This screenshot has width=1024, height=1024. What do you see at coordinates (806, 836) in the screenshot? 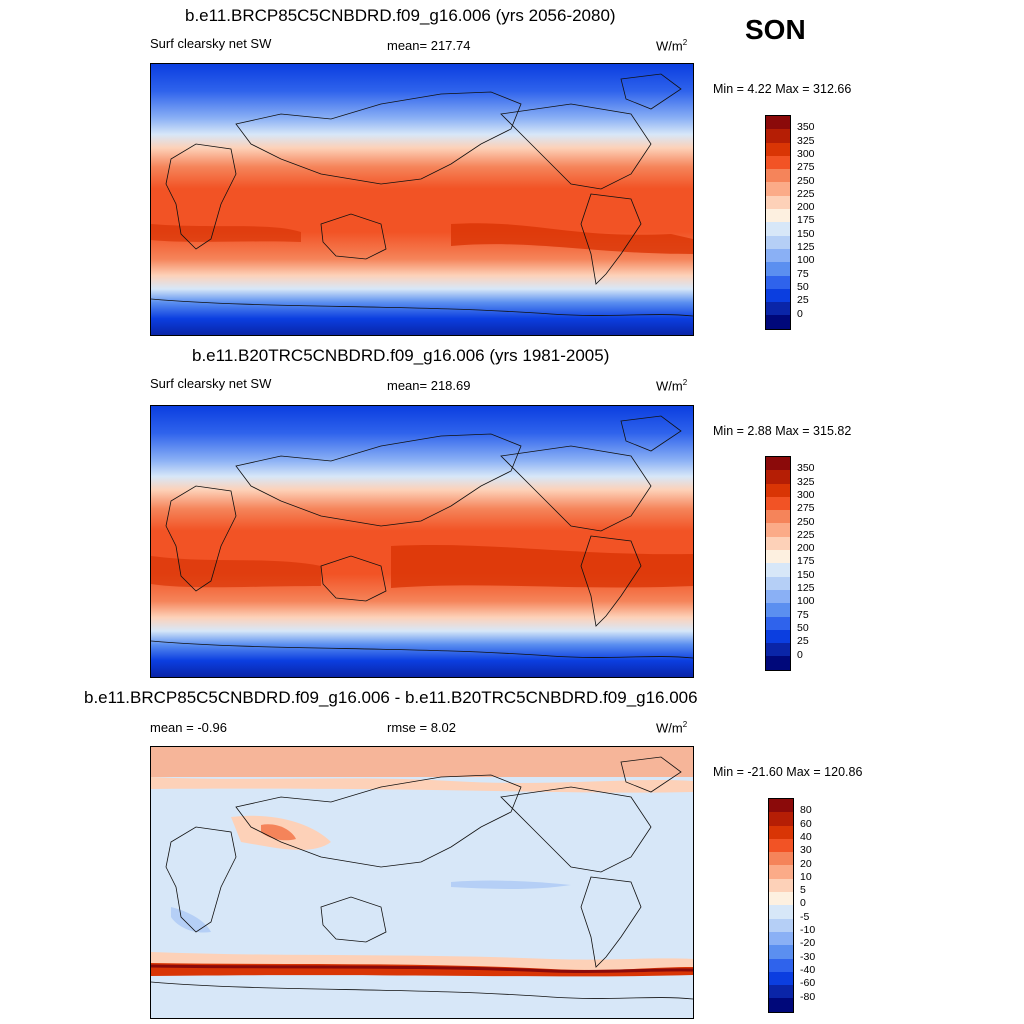
I see `colorbar-tick-label: 40` at bounding box center [806, 836].